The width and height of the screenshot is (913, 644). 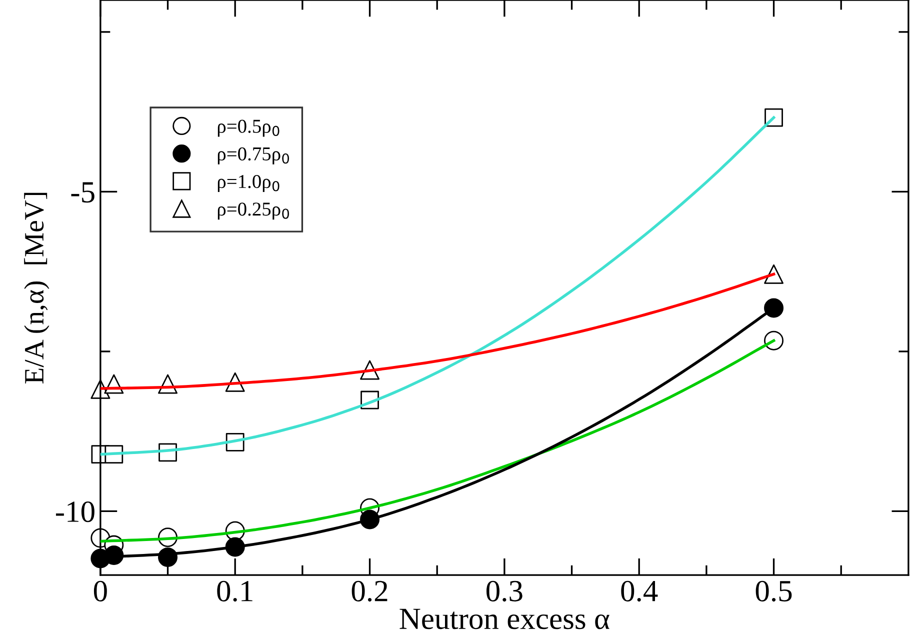 I want to click on legend-label: ρ=0.25ρ$_{0}$, so click(x=254, y=211).